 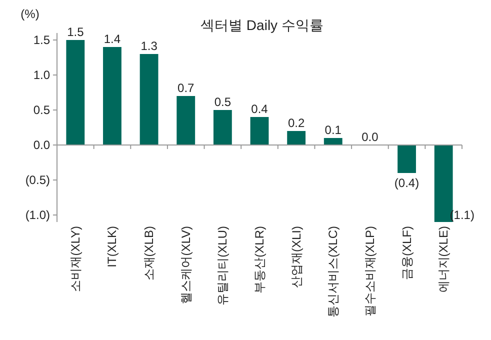 What do you see at coordinates (41, 110) in the screenshot?
I see `y-tick-label: 0.5` at bounding box center [41, 110].